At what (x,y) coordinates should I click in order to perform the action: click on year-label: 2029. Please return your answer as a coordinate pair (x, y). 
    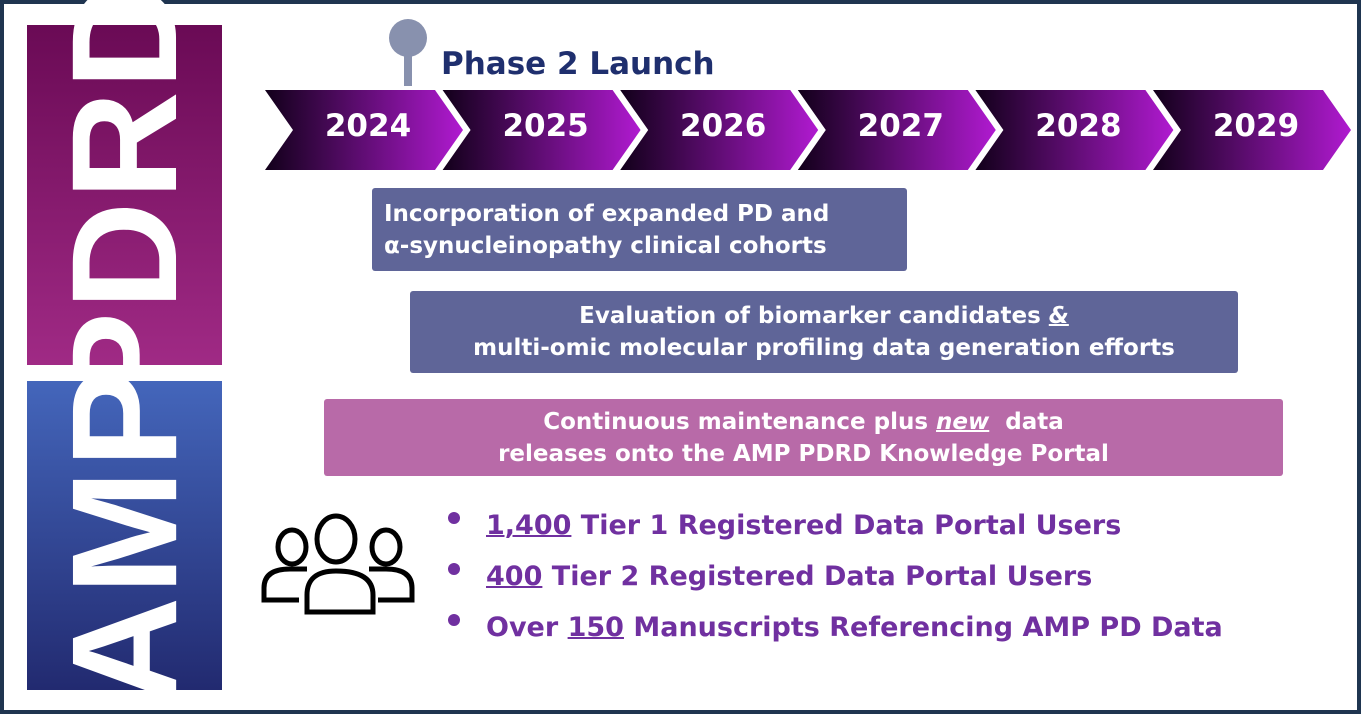
    Looking at the image, I should click on (1256, 126).